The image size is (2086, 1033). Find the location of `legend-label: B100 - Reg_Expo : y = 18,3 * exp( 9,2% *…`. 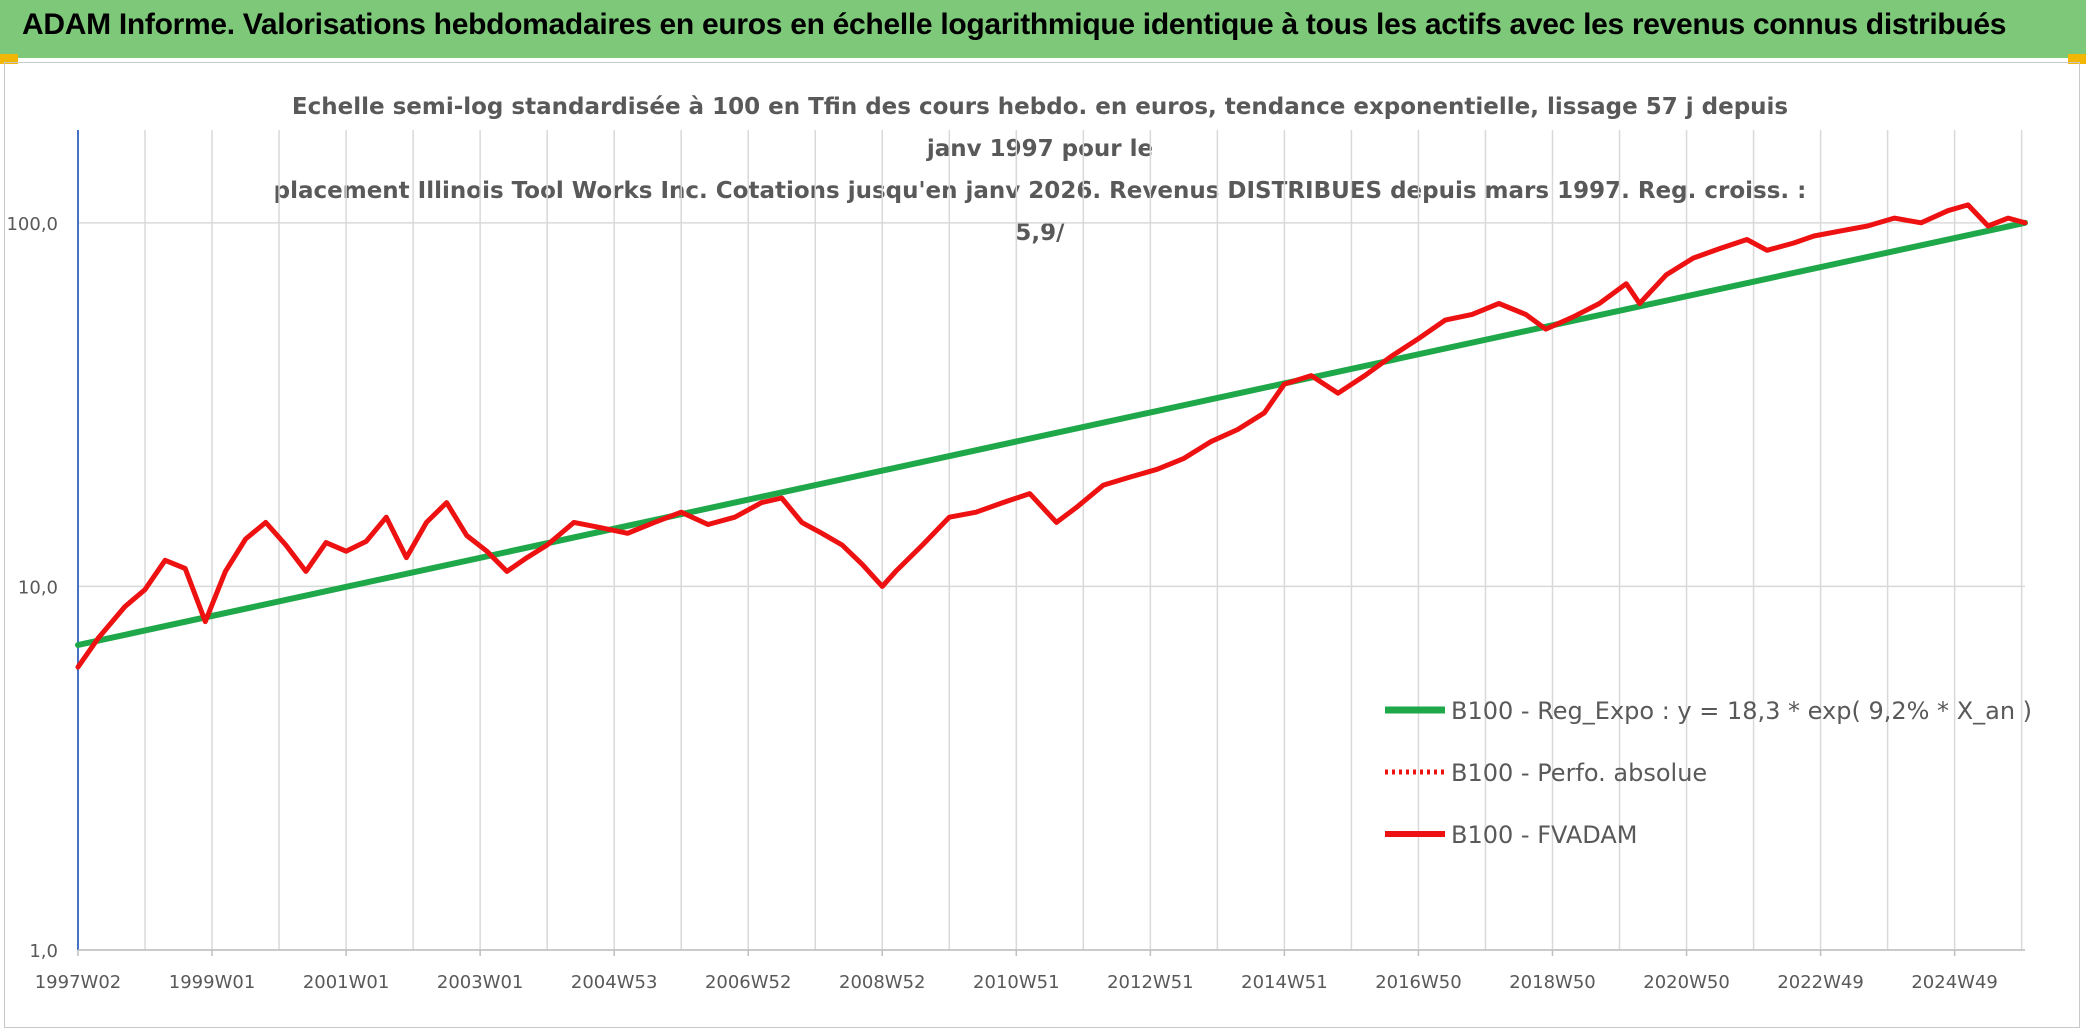

legend-label: B100 - Reg_Expo : y = 18,3 * exp( 9,2% *… is located at coordinates (1741, 711).